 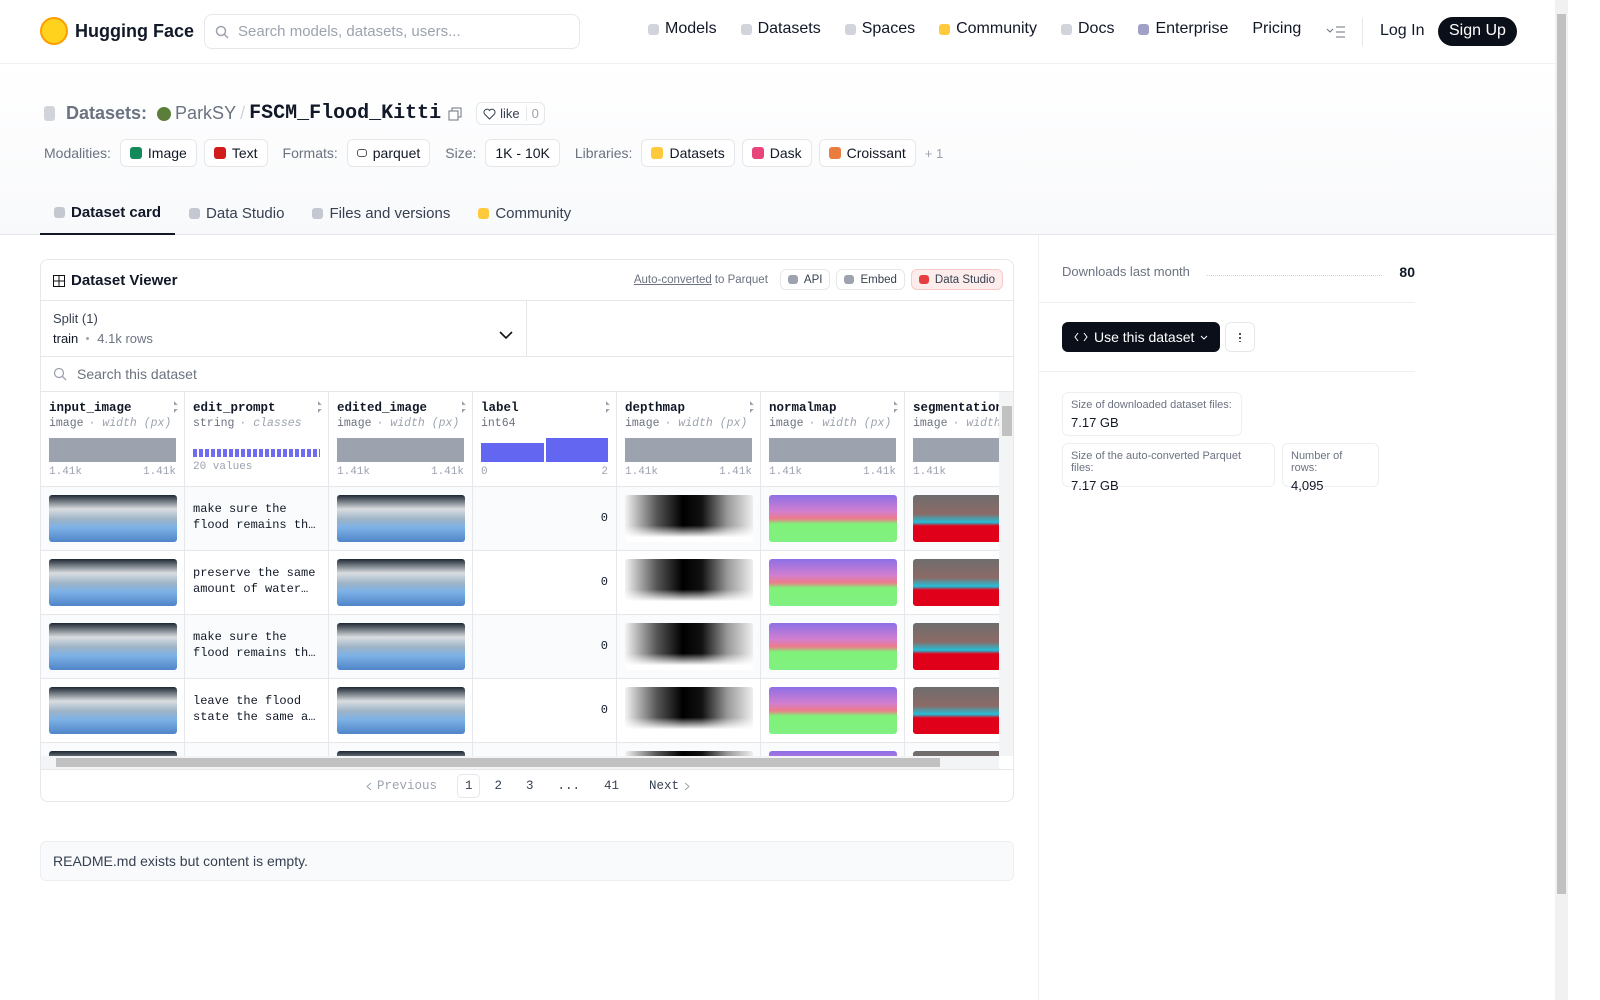 What do you see at coordinates (107, 113) in the screenshot?
I see `section: Datasets:` at bounding box center [107, 113].